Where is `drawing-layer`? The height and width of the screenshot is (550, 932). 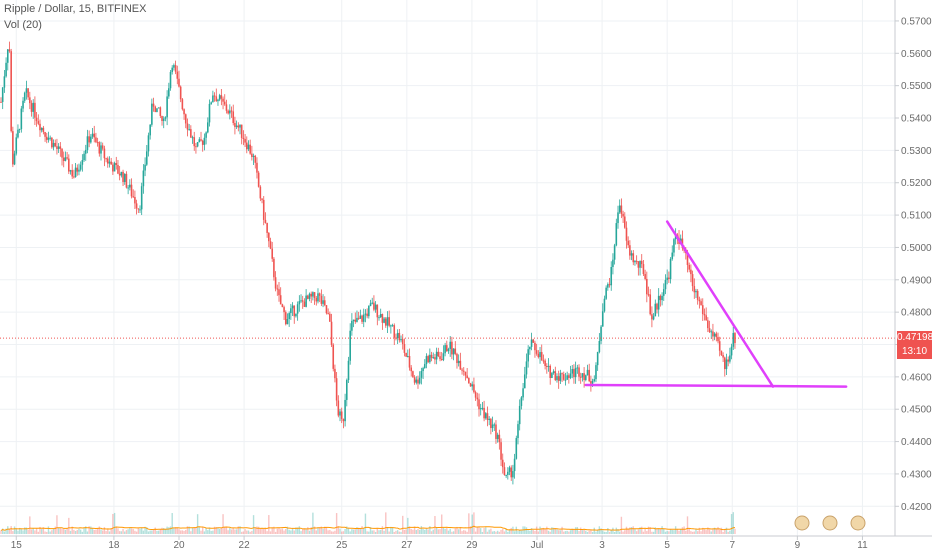
drawing-layer is located at coordinates (716, 304).